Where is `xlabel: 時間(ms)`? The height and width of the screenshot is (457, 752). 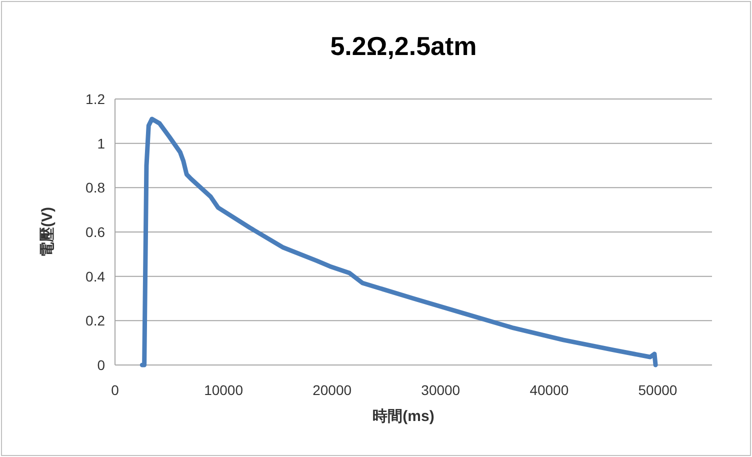
xlabel: 時間(ms) is located at coordinates (403, 416).